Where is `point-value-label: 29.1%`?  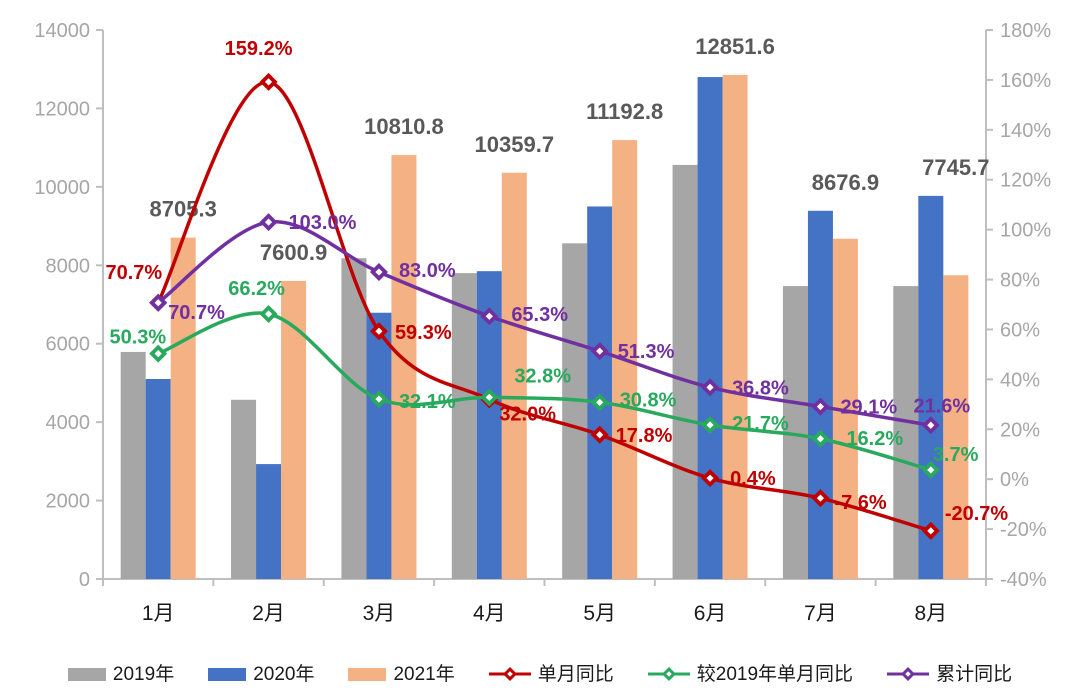 point-value-label: 29.1% is located at coordinates (868, 408).